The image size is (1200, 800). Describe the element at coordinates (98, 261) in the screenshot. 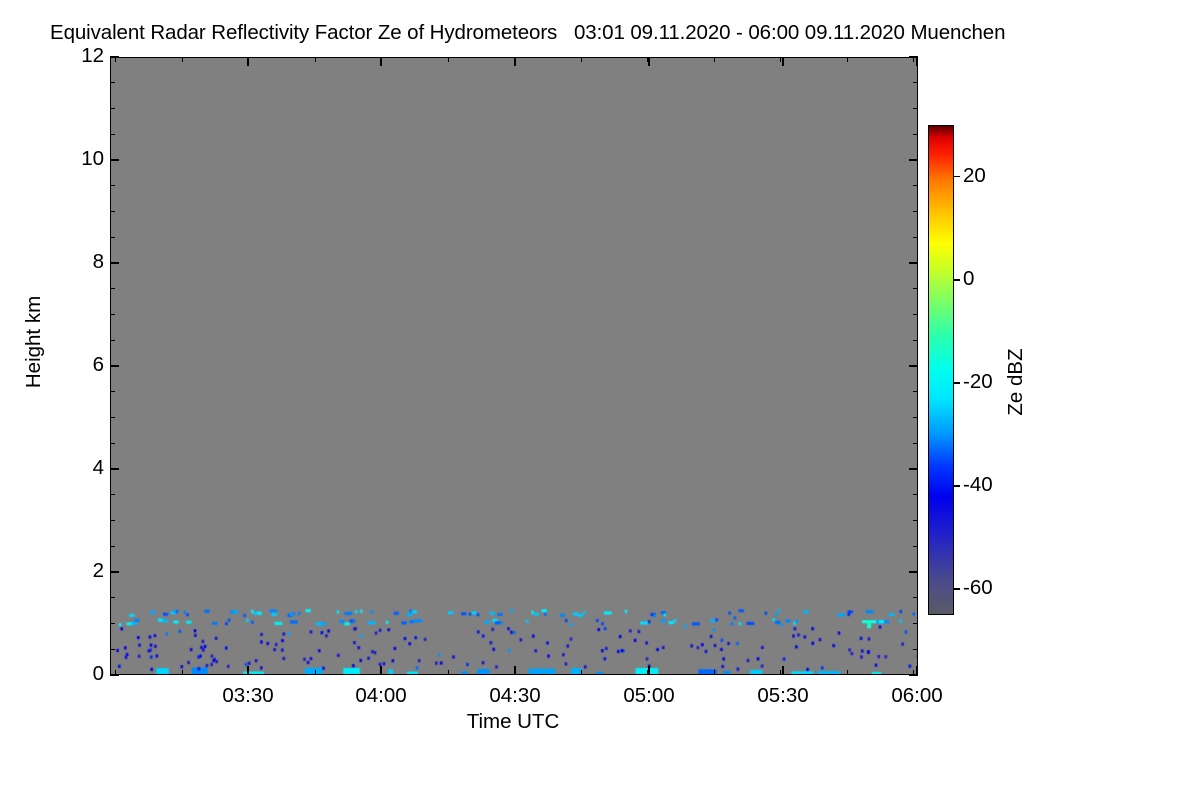

I see `y-tick-label: 8` at that location.